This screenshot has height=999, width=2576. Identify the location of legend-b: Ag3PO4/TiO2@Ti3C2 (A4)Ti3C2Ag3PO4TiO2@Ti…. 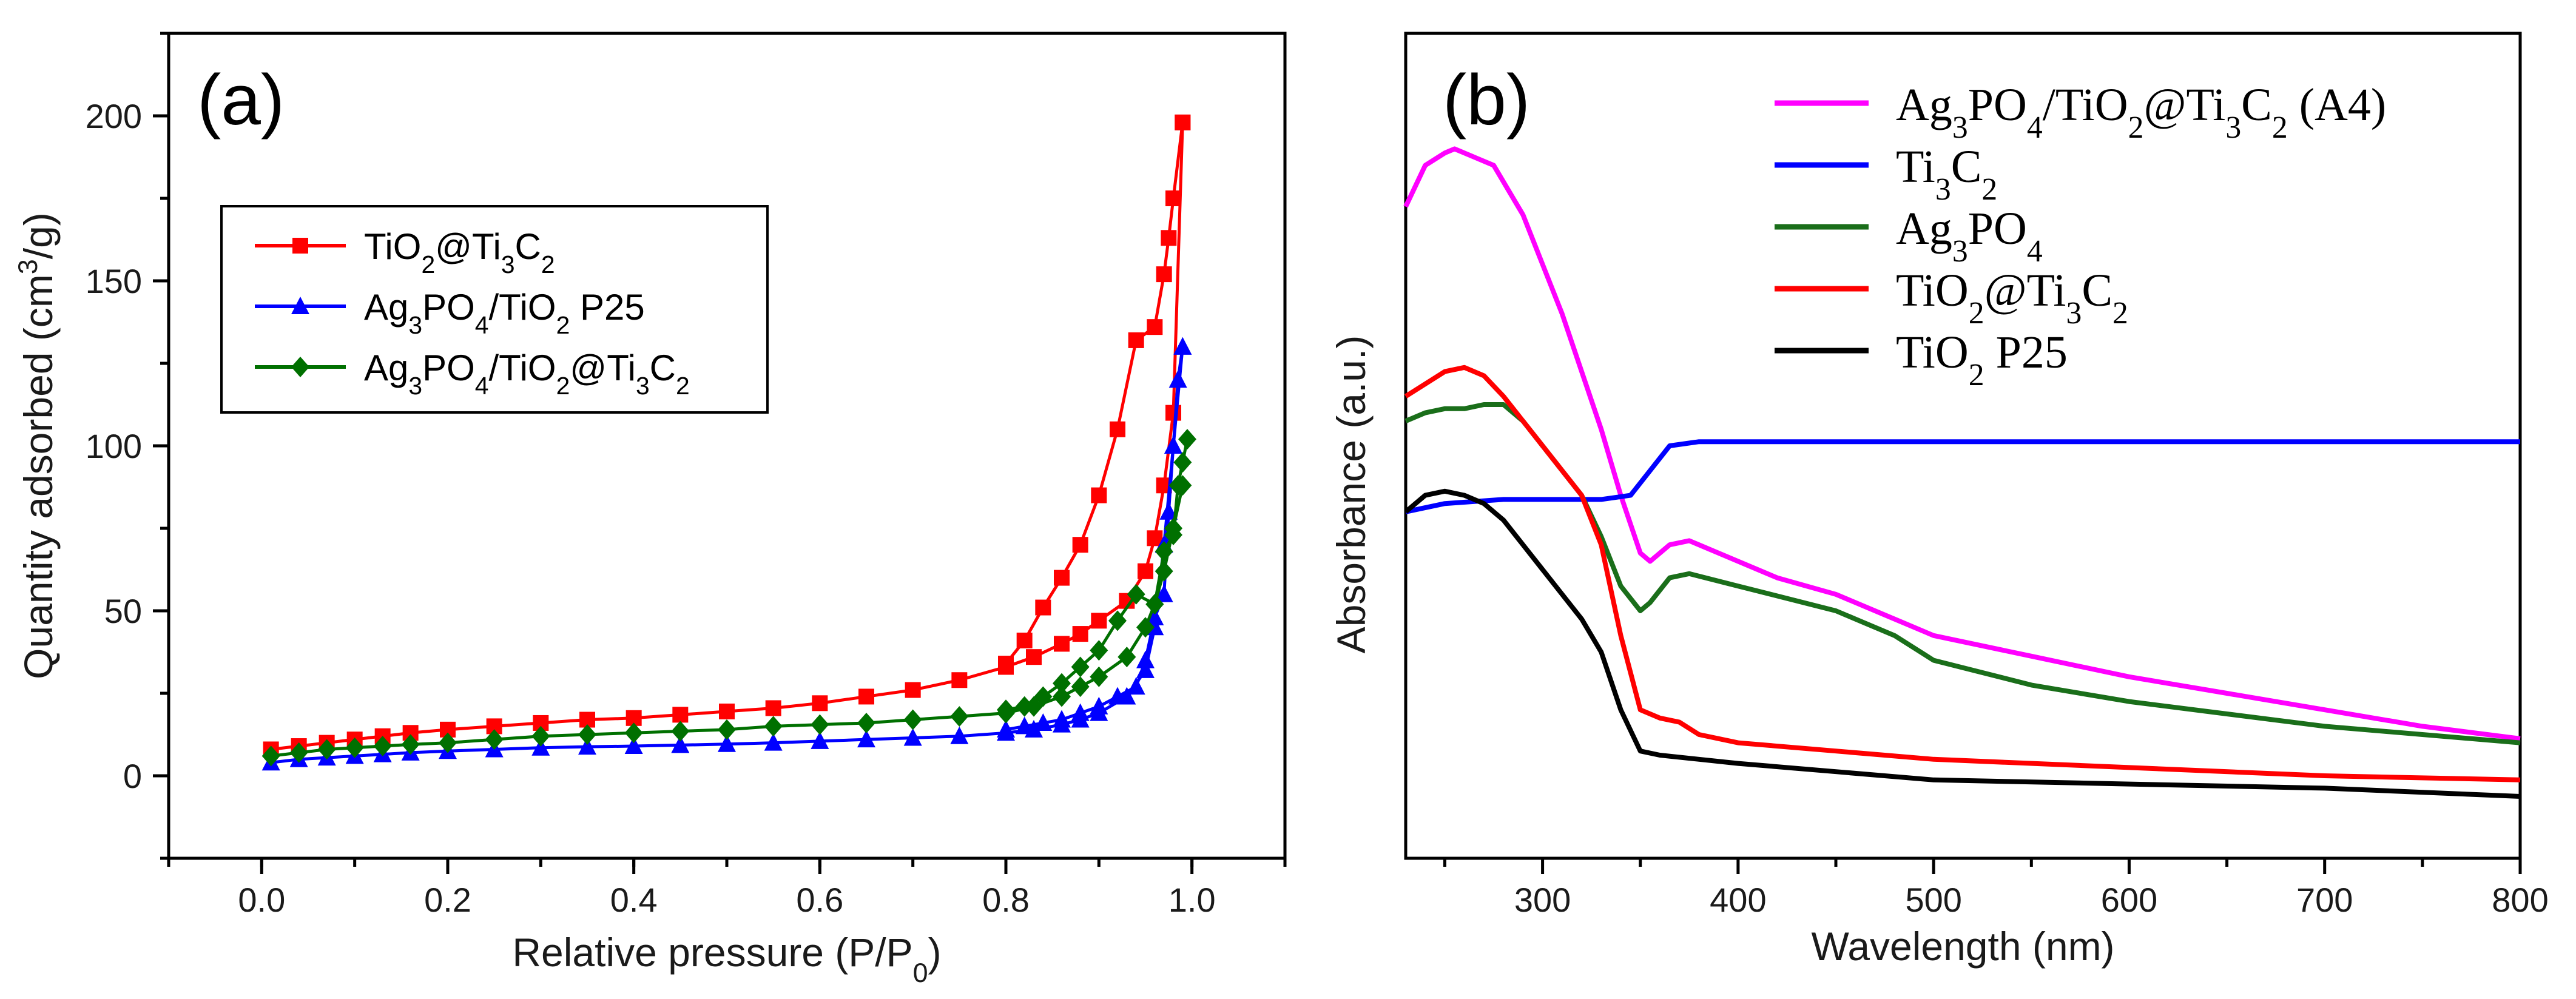
(2080, 235).